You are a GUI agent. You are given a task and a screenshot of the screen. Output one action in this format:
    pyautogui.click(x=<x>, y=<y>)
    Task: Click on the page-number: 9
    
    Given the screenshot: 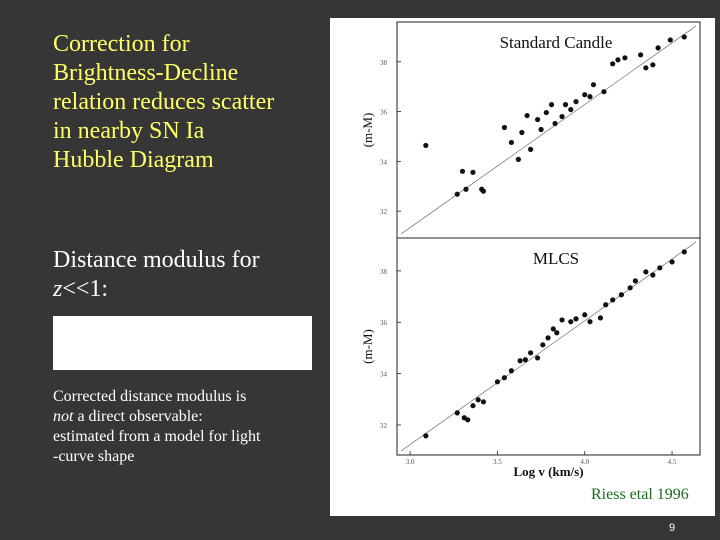 What is the action you would take?
    pyautogui.click(x=672, y=528)
    